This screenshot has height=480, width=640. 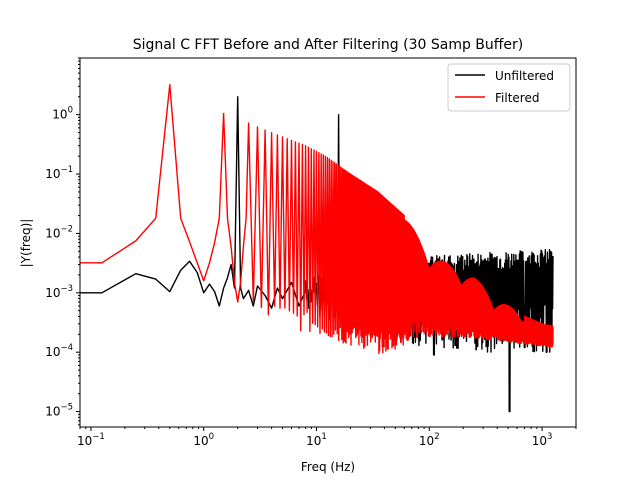 What do you see at coordinates (524, 76) in the screenshot?
I see `legend-label-unfiltered: Unfiltered` at bounding box center [524, 76].